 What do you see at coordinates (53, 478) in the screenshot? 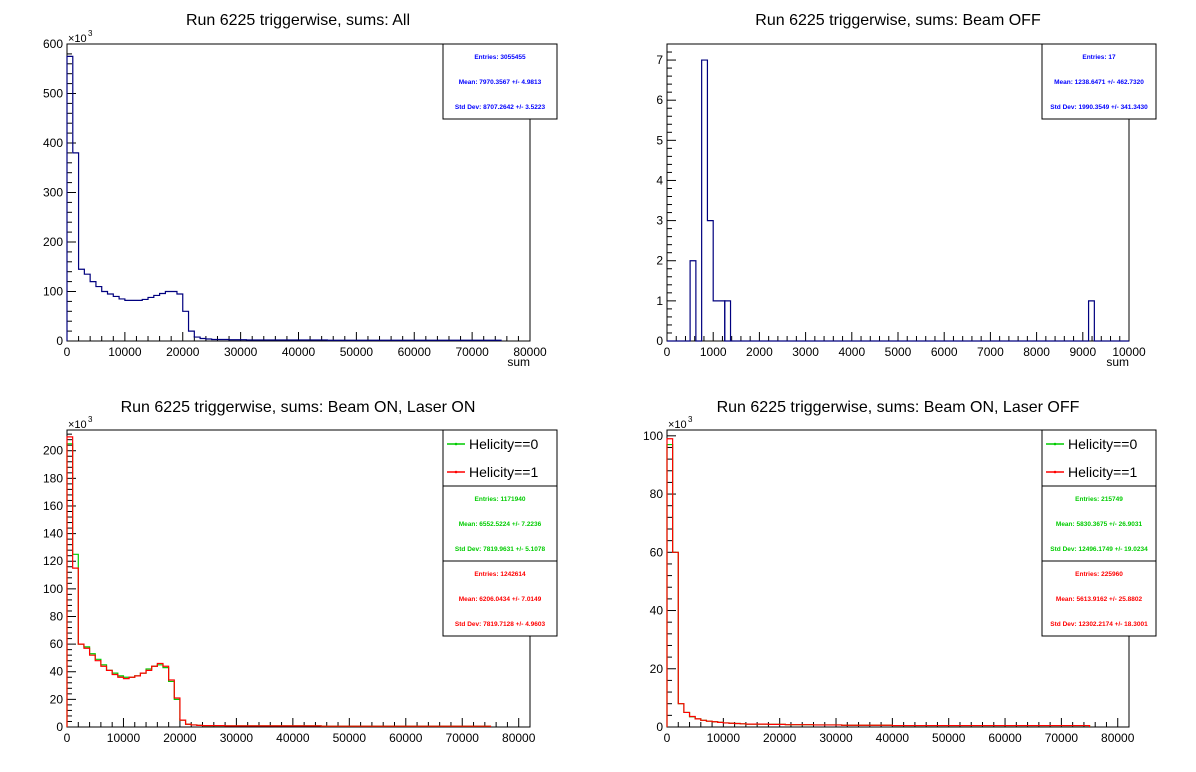
I see `y-tick-label: 180` at bounding box center [53, 478].